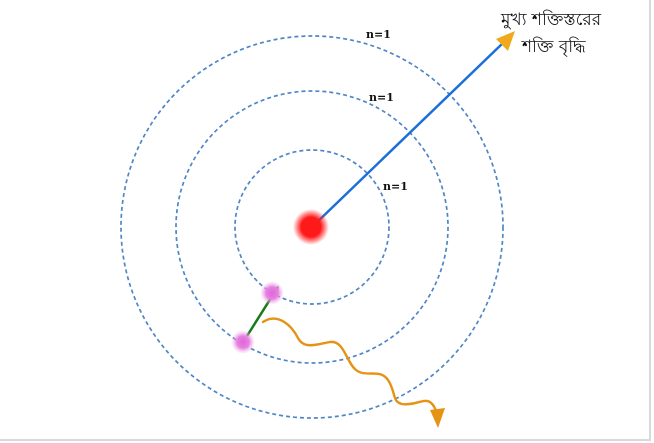 The image size is (654, 443). What do you see at coordinates (553, 46) in the screenshot?
I see `arrow-caption-line2: শক্তি বৃদ্ধি` at bounding box center [553, 46].